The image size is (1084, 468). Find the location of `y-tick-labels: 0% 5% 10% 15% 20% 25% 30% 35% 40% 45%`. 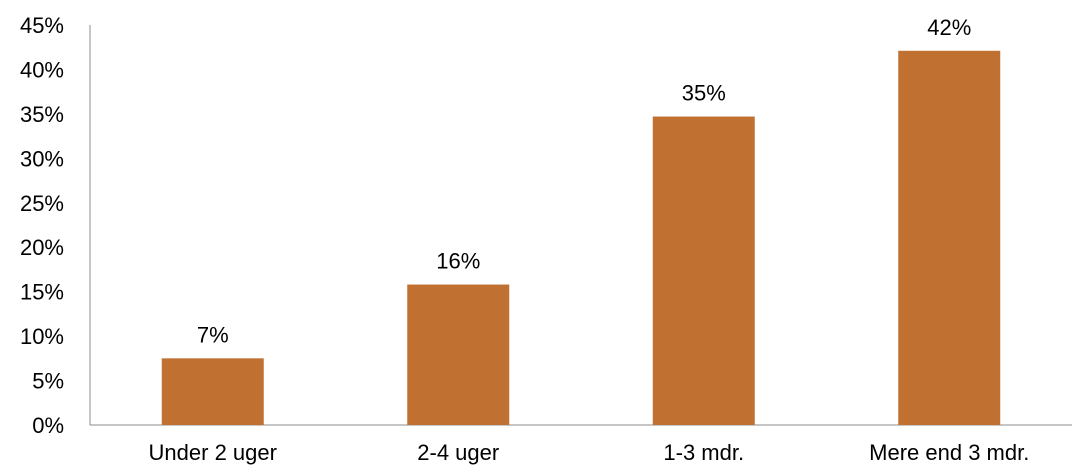

y-tick-labels: 0% 5% 10% 15% 20% 25% 30% 35% 40% 45% is located at coordinates (42, 225).